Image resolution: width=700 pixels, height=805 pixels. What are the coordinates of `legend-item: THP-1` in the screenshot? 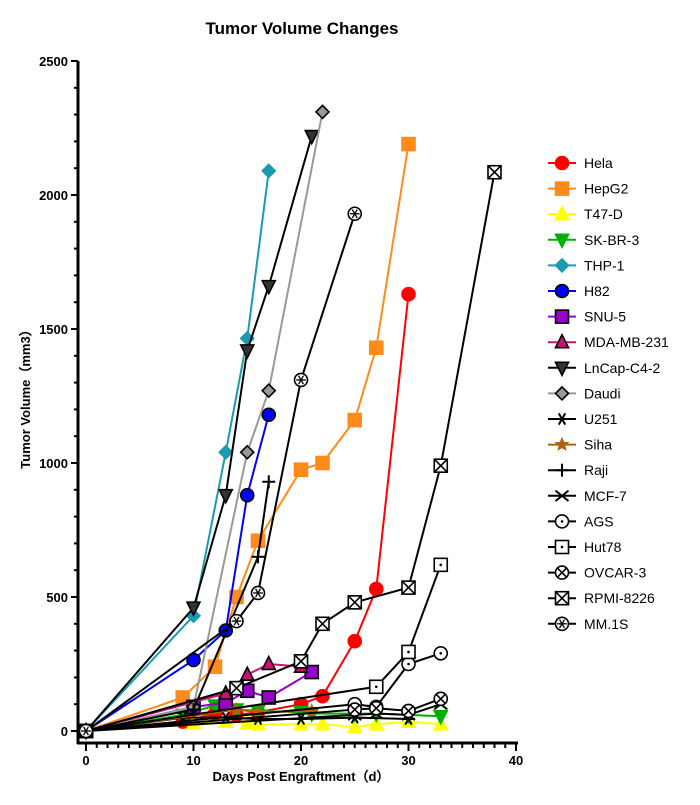 It's located at (586, 265).